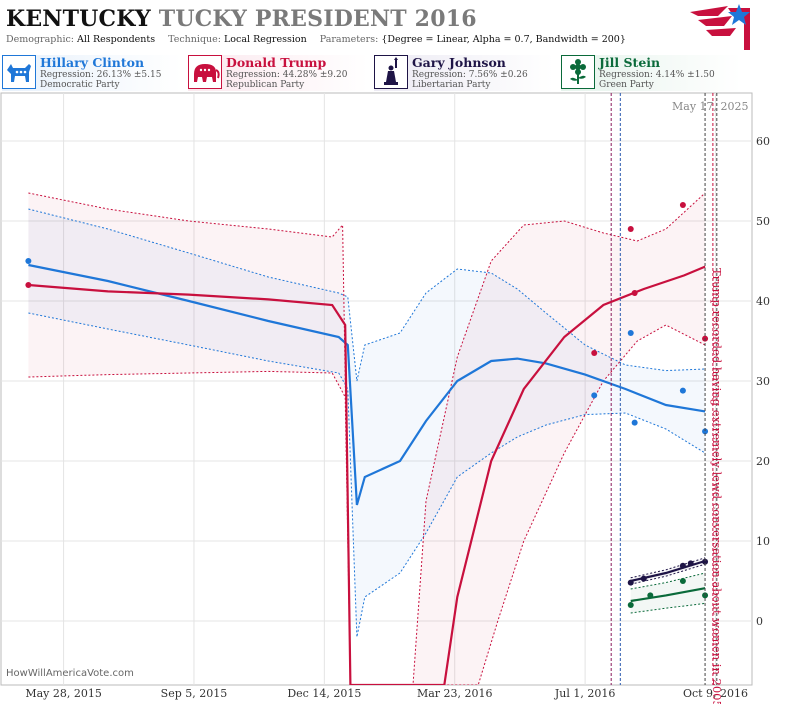 Image resolution: width=789 pixels, height=708 pixels. What do you see at coordinates (455, 693) in the screenshot?
I see `x-tick-label: Mar 23, 2016` at bounding box center [455, 693].